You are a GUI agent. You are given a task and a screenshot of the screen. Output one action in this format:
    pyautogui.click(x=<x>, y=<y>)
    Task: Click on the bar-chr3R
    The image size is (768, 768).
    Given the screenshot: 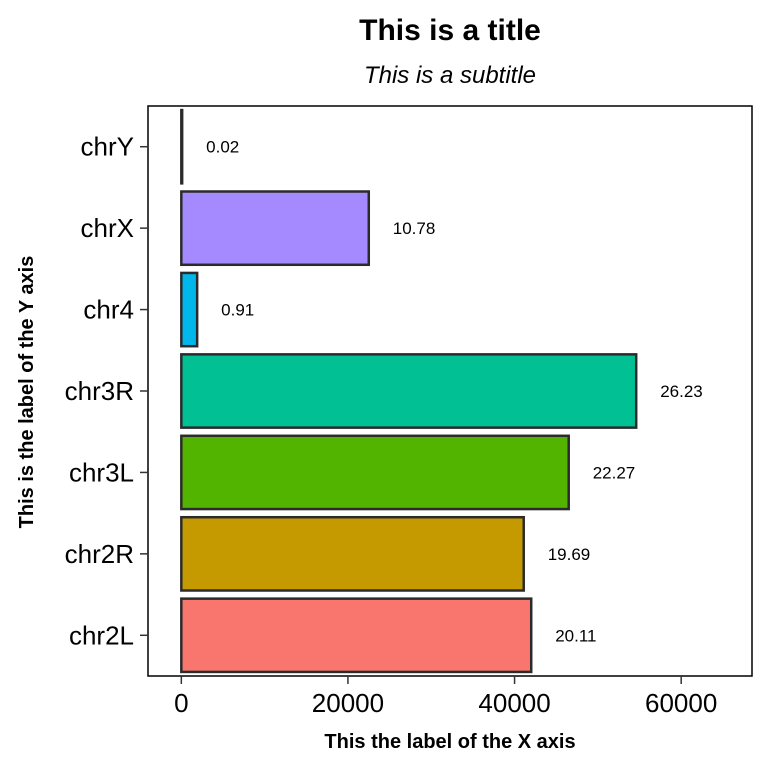 What is the action you would take?
    pyautogui.click(x=409, y=391)
    